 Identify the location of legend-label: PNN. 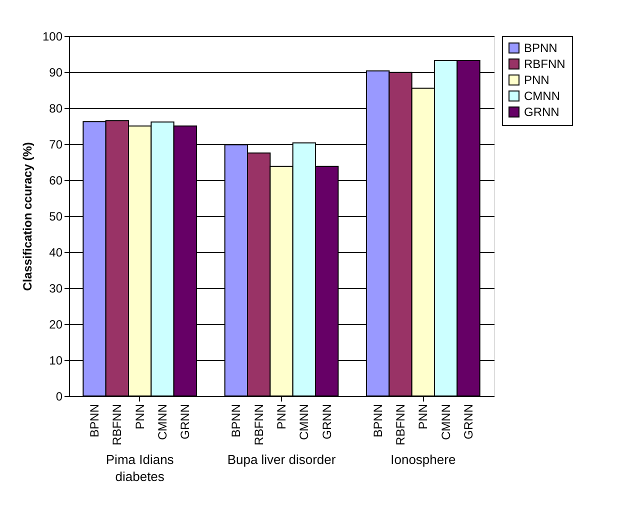
(537, 80).